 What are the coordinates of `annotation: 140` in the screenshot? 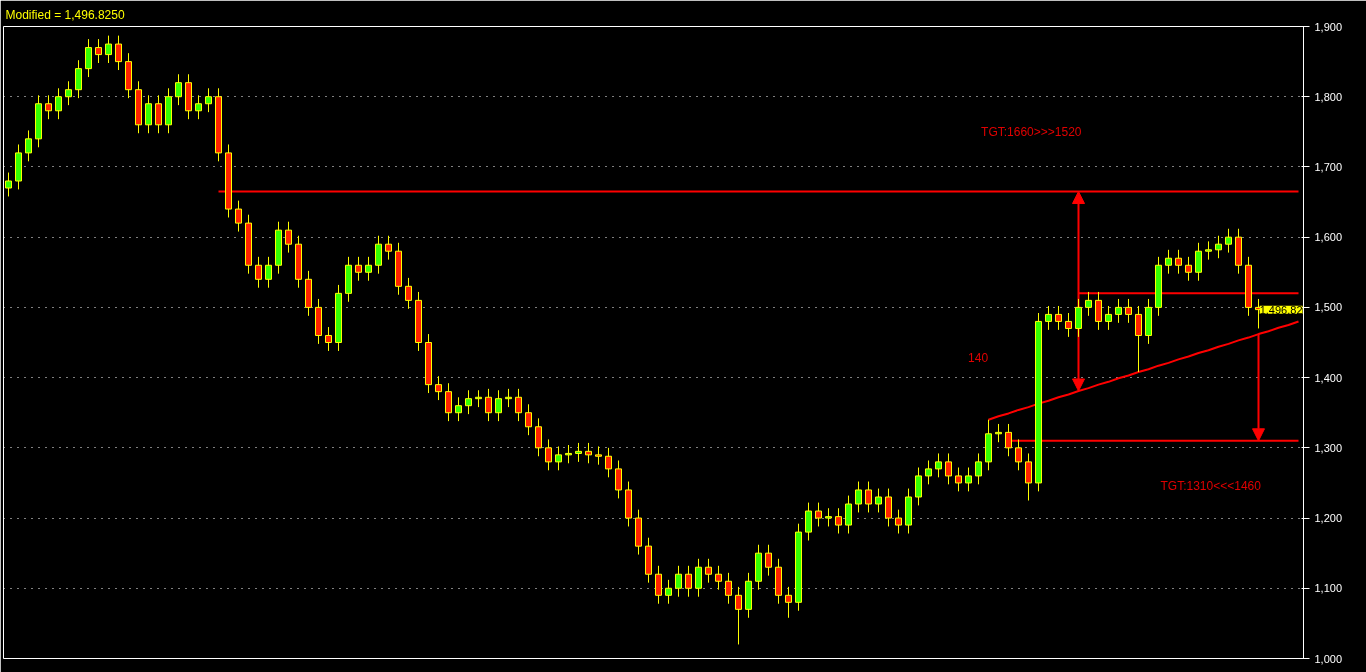 It's located at (978, 357).